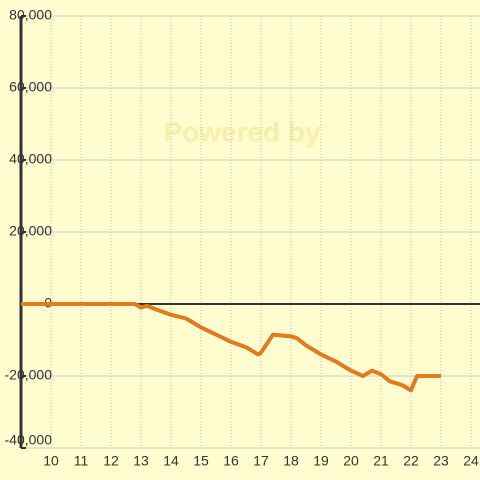 The width and height of the screenshot is (480, 480). What do you see at coordinates (231, 461) in the screenshot?
I see `x-tick-label: 16` at bounding box center [231, 461].